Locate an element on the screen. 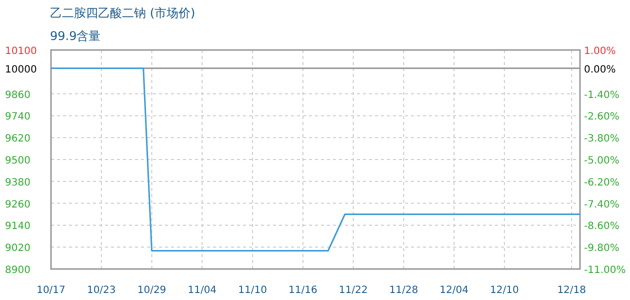 This screenshot has width=630, height=300. x-tick-label: 12/10 is located at coordinates (504, 290).